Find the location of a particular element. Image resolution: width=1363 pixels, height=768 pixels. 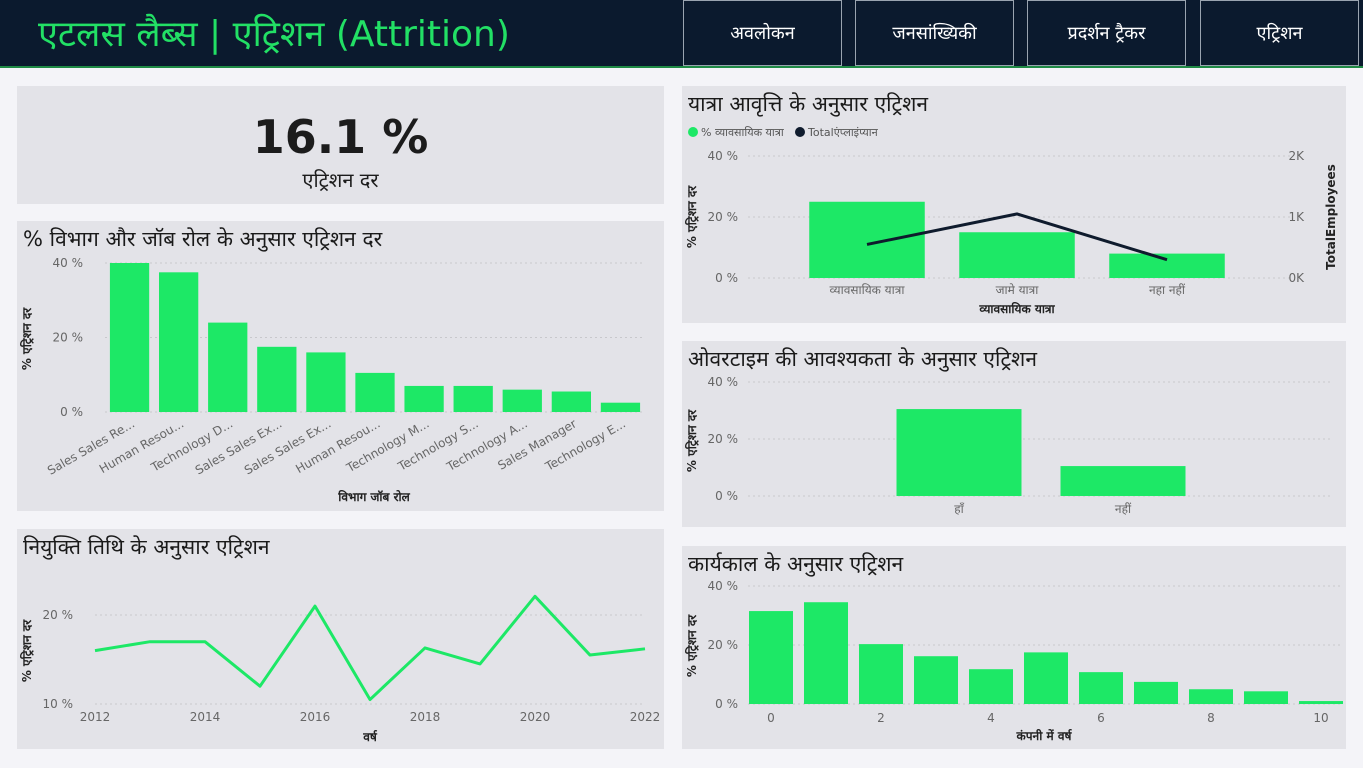

app-title: एटलस लैब्स | एट्रिशन (Attrition) is located at coordinates (274, 34).